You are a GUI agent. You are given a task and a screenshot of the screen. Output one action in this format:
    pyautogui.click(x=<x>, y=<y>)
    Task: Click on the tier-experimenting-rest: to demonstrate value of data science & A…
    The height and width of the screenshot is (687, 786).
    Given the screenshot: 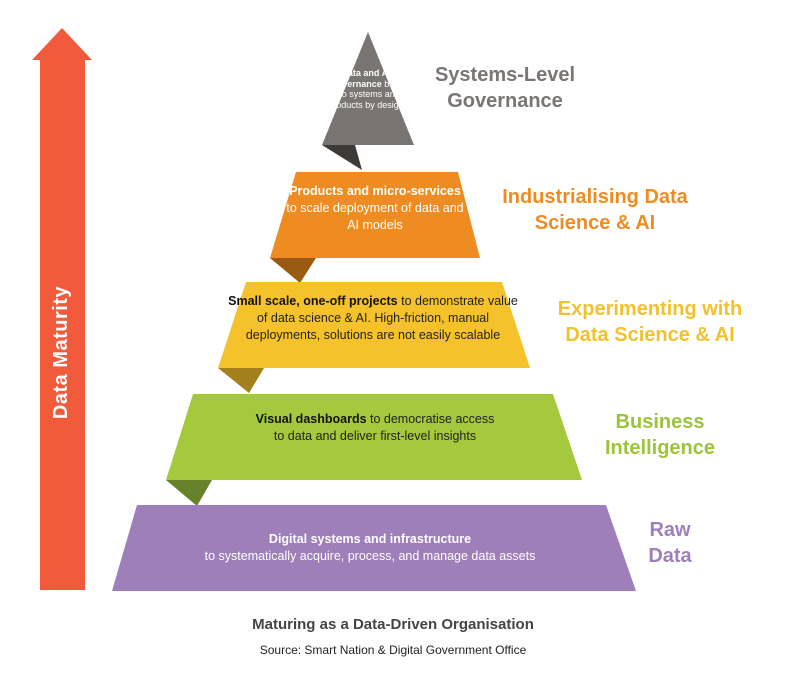 What is the action you would take?
    pyautogui.click(x=381, y=318)
    